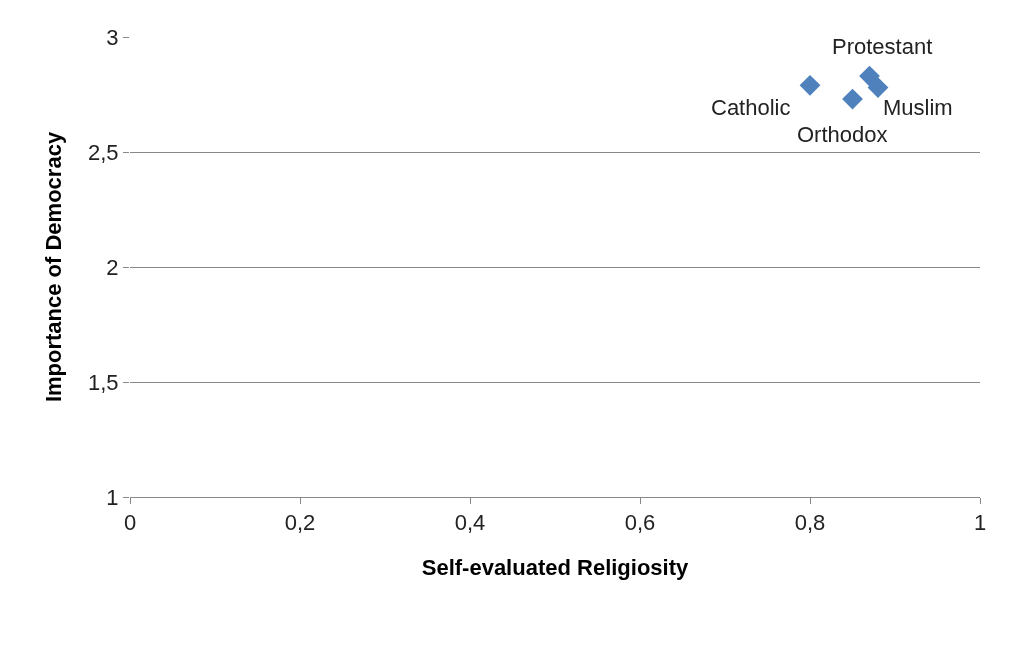  What do you see at coordinates (640, 523) in the screenshot?
I see `x-tick-label: 0,6` at bounding box center [640, 523].